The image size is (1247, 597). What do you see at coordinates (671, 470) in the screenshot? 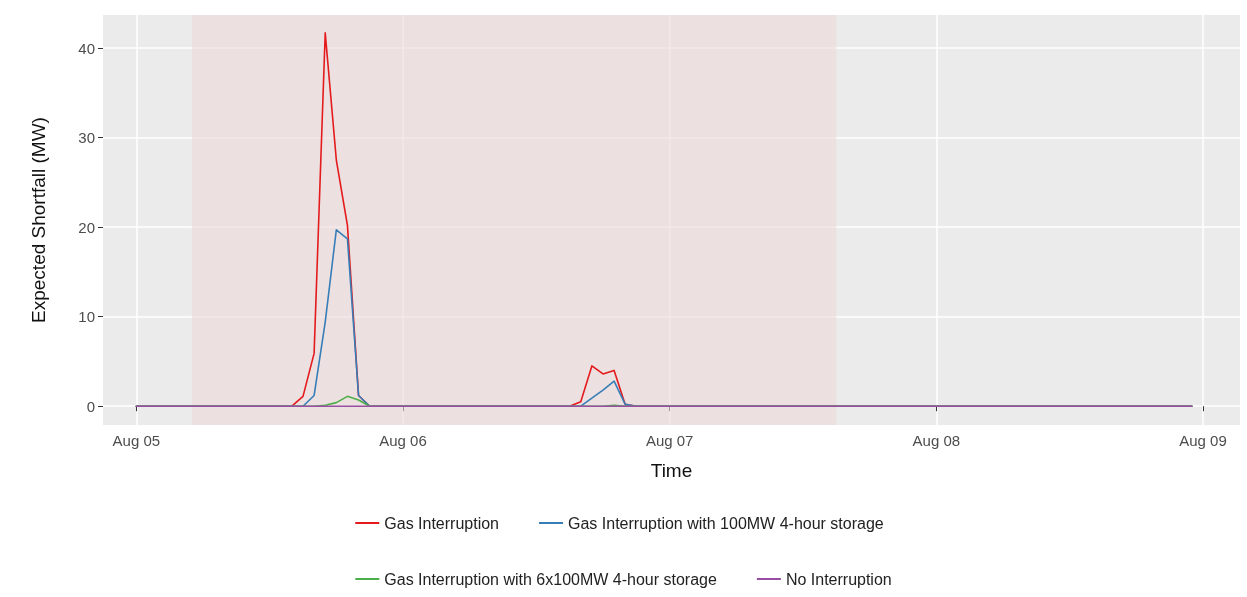
I see `x-axis-title: Time` at bounding box center [671, 470].